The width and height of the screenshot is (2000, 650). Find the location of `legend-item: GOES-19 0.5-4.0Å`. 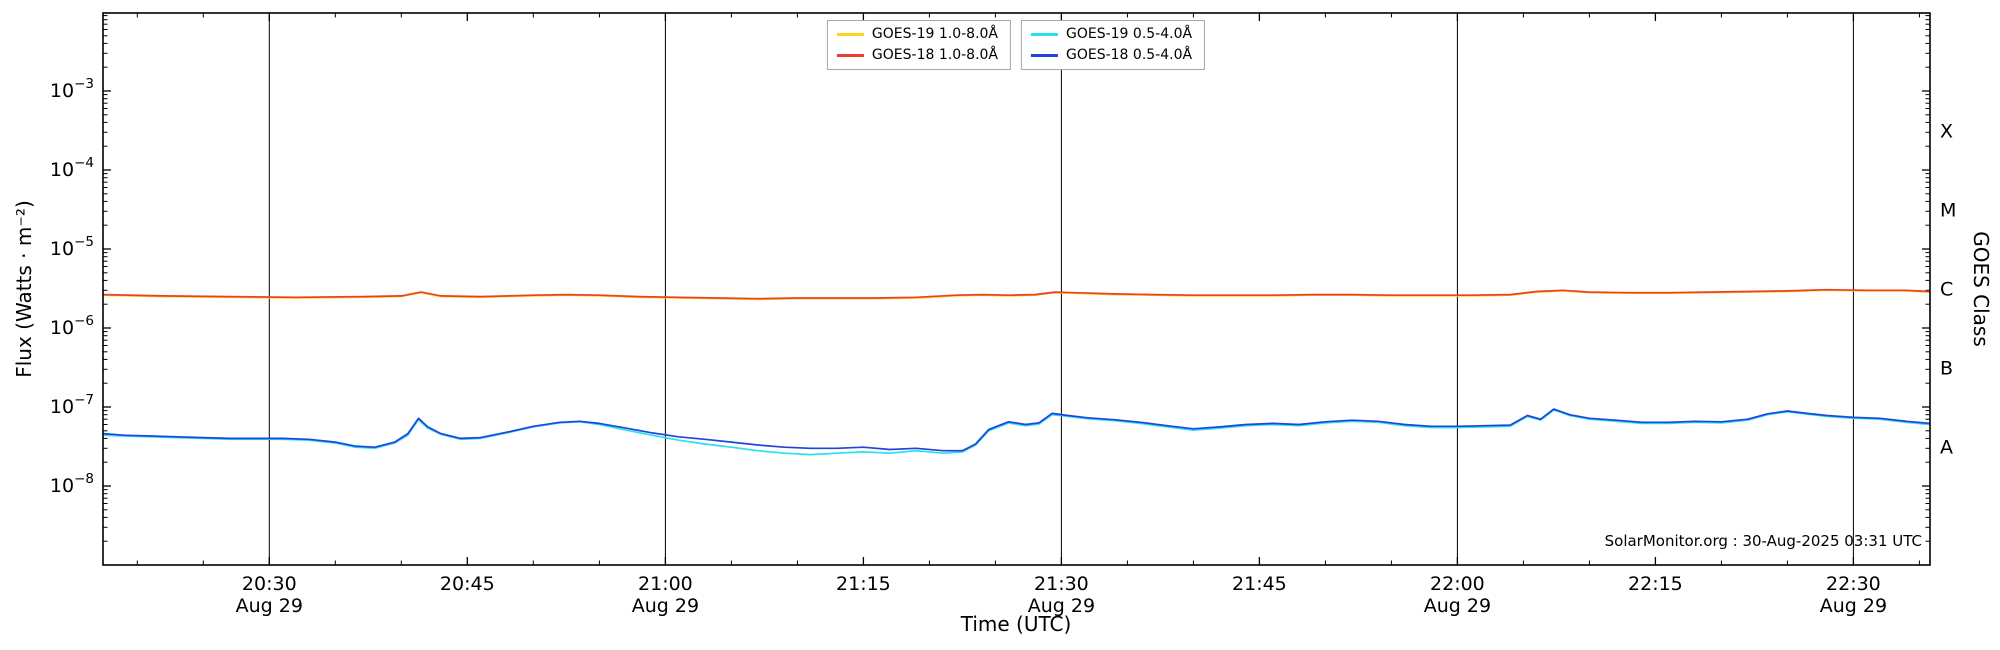

legend-item: GOES-19 0.5-4.0Å is located at coordinates (1111, 34).